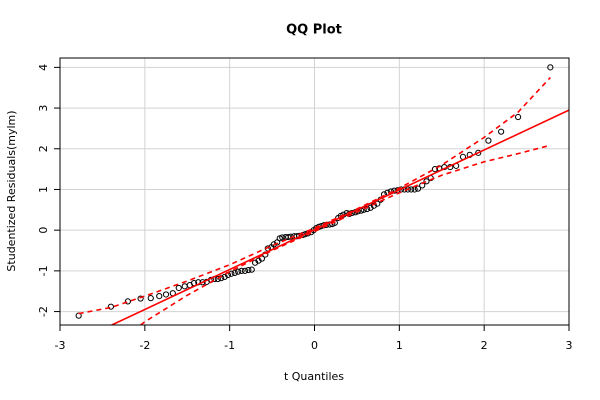 The width and height of the screenshot is (600, 400). I want to click on y-tick-label: 4, so click(43, 67).